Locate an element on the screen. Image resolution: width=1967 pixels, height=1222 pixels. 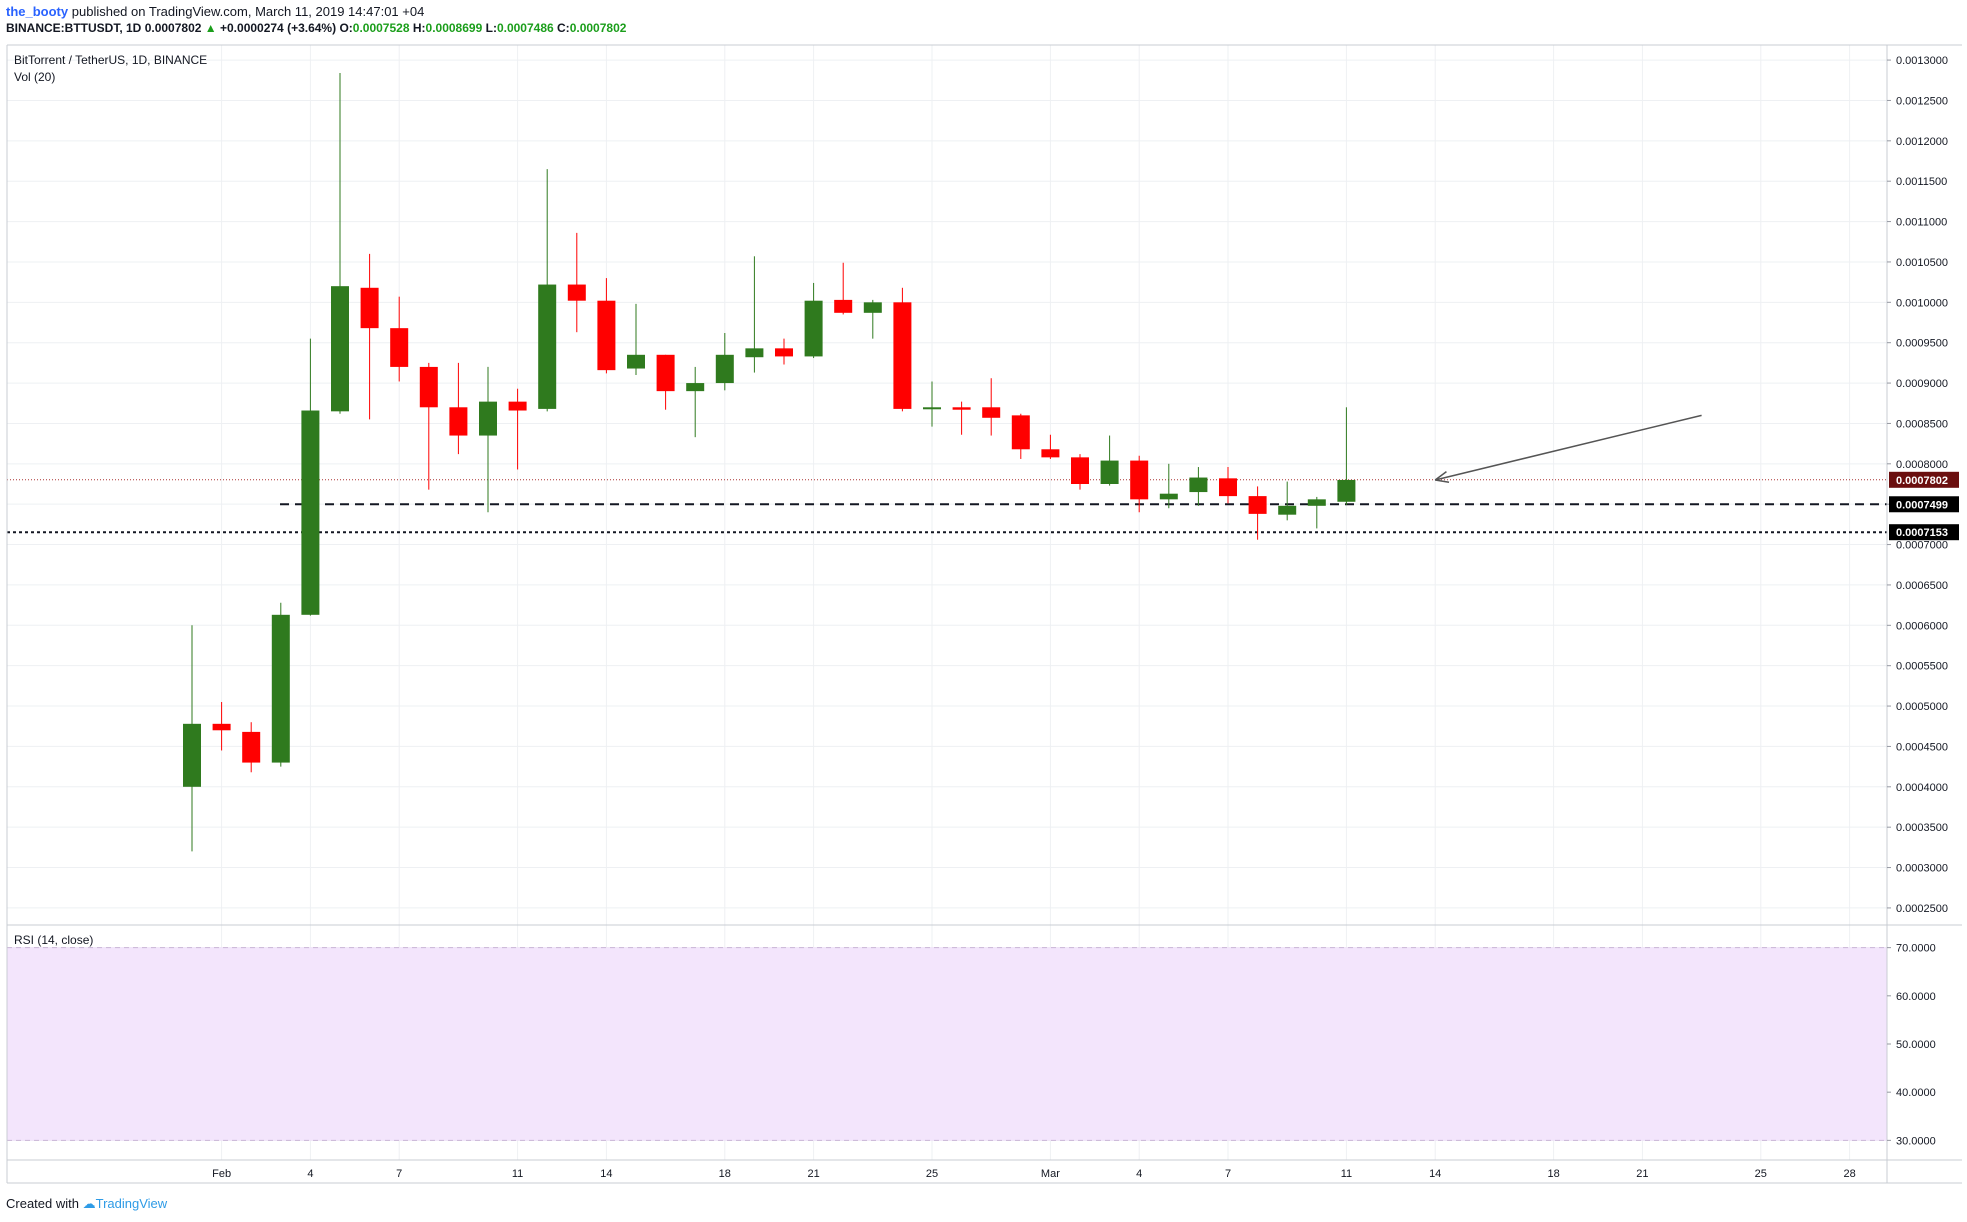
time-tick-label: Feb is located at coordinates (221, 1174).